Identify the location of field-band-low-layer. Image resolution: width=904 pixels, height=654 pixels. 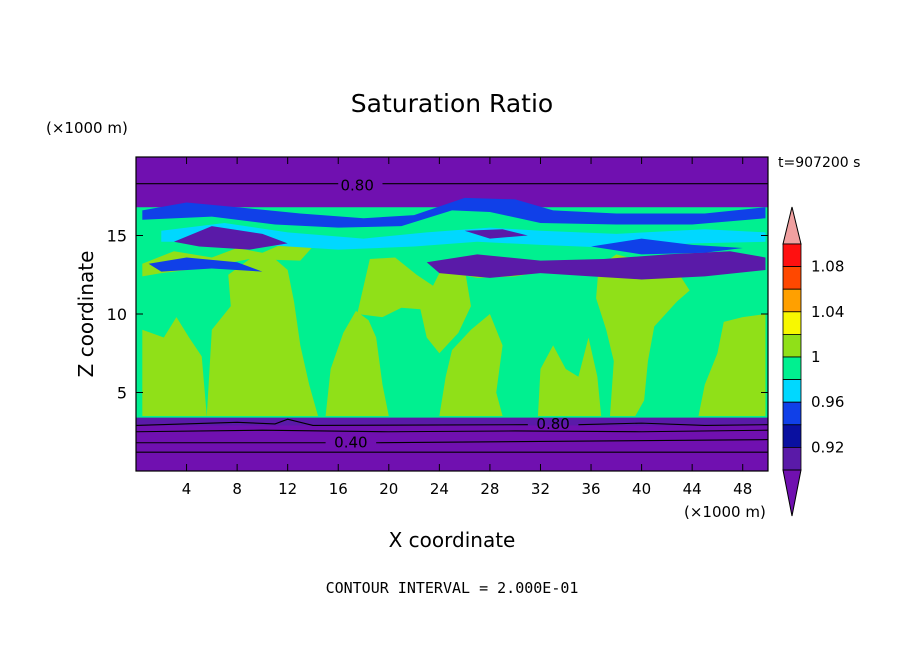
(452, 421).